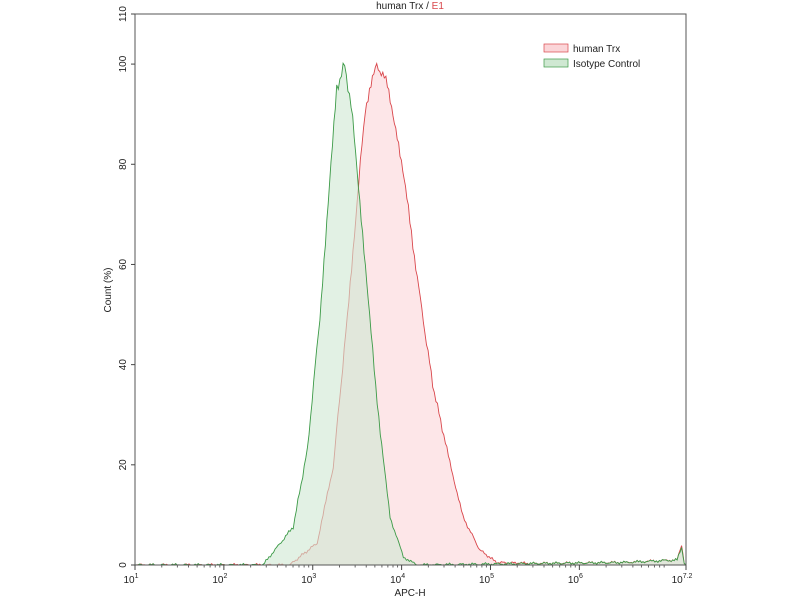  What do you see at coordinates (108, 289) in the screenshot?
I see `y-axis-label: Count (%)` at bounding box center [108, 289].